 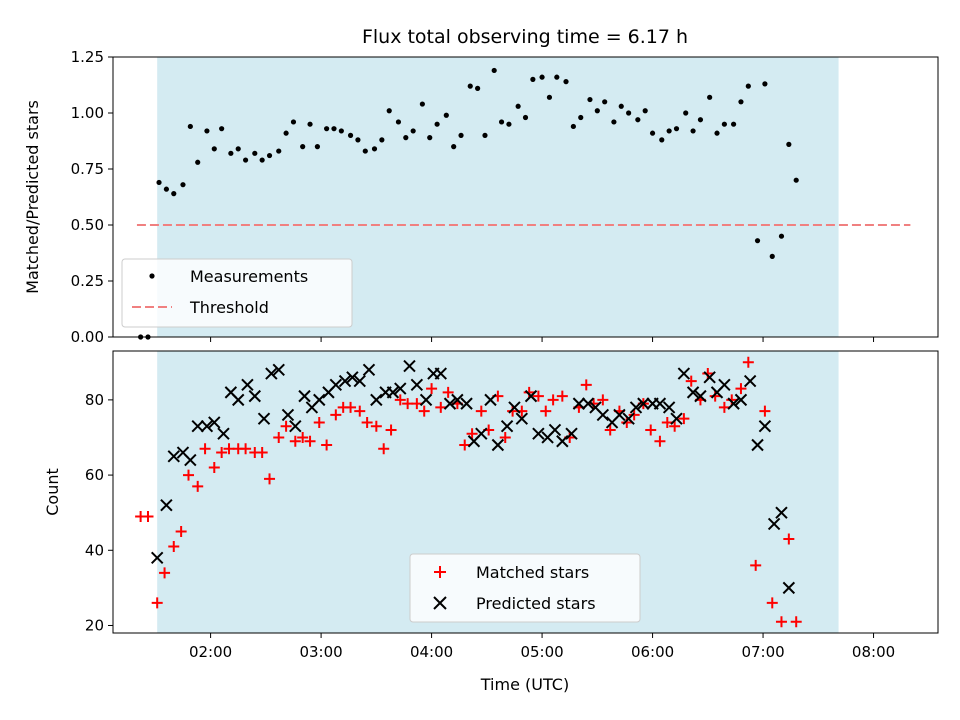 What do you see at coordinates (541, 652) in the screenshot?
I see `count-x-tick-label: 05:00` at bounding box center [541, 652].